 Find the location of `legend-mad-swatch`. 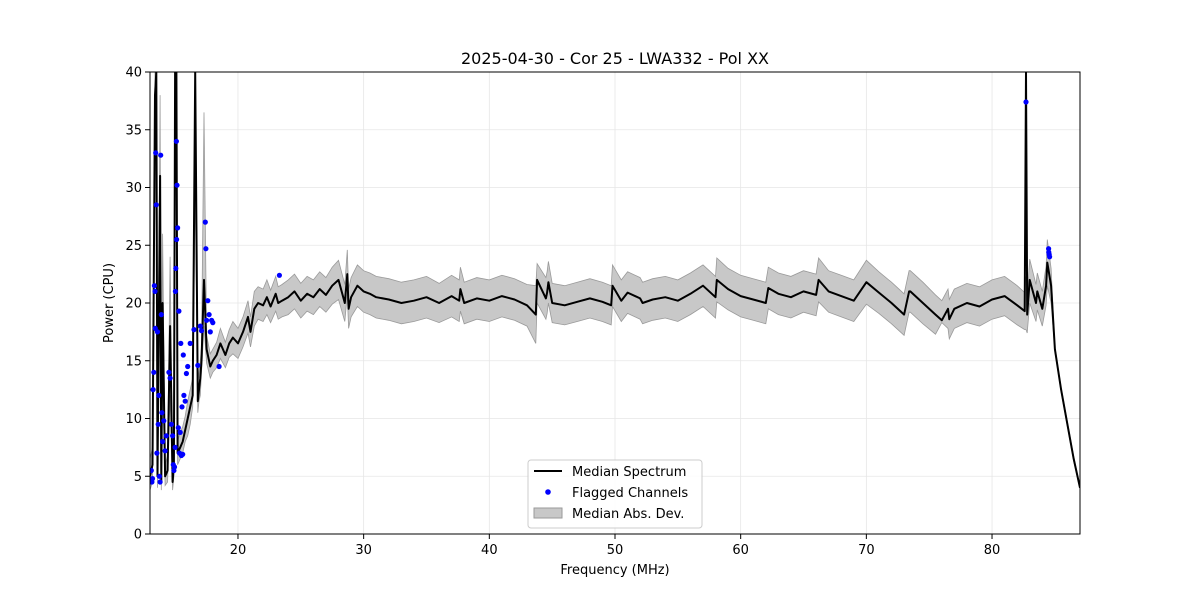

legend-mad-swatch is located at coordinates (548, 513).